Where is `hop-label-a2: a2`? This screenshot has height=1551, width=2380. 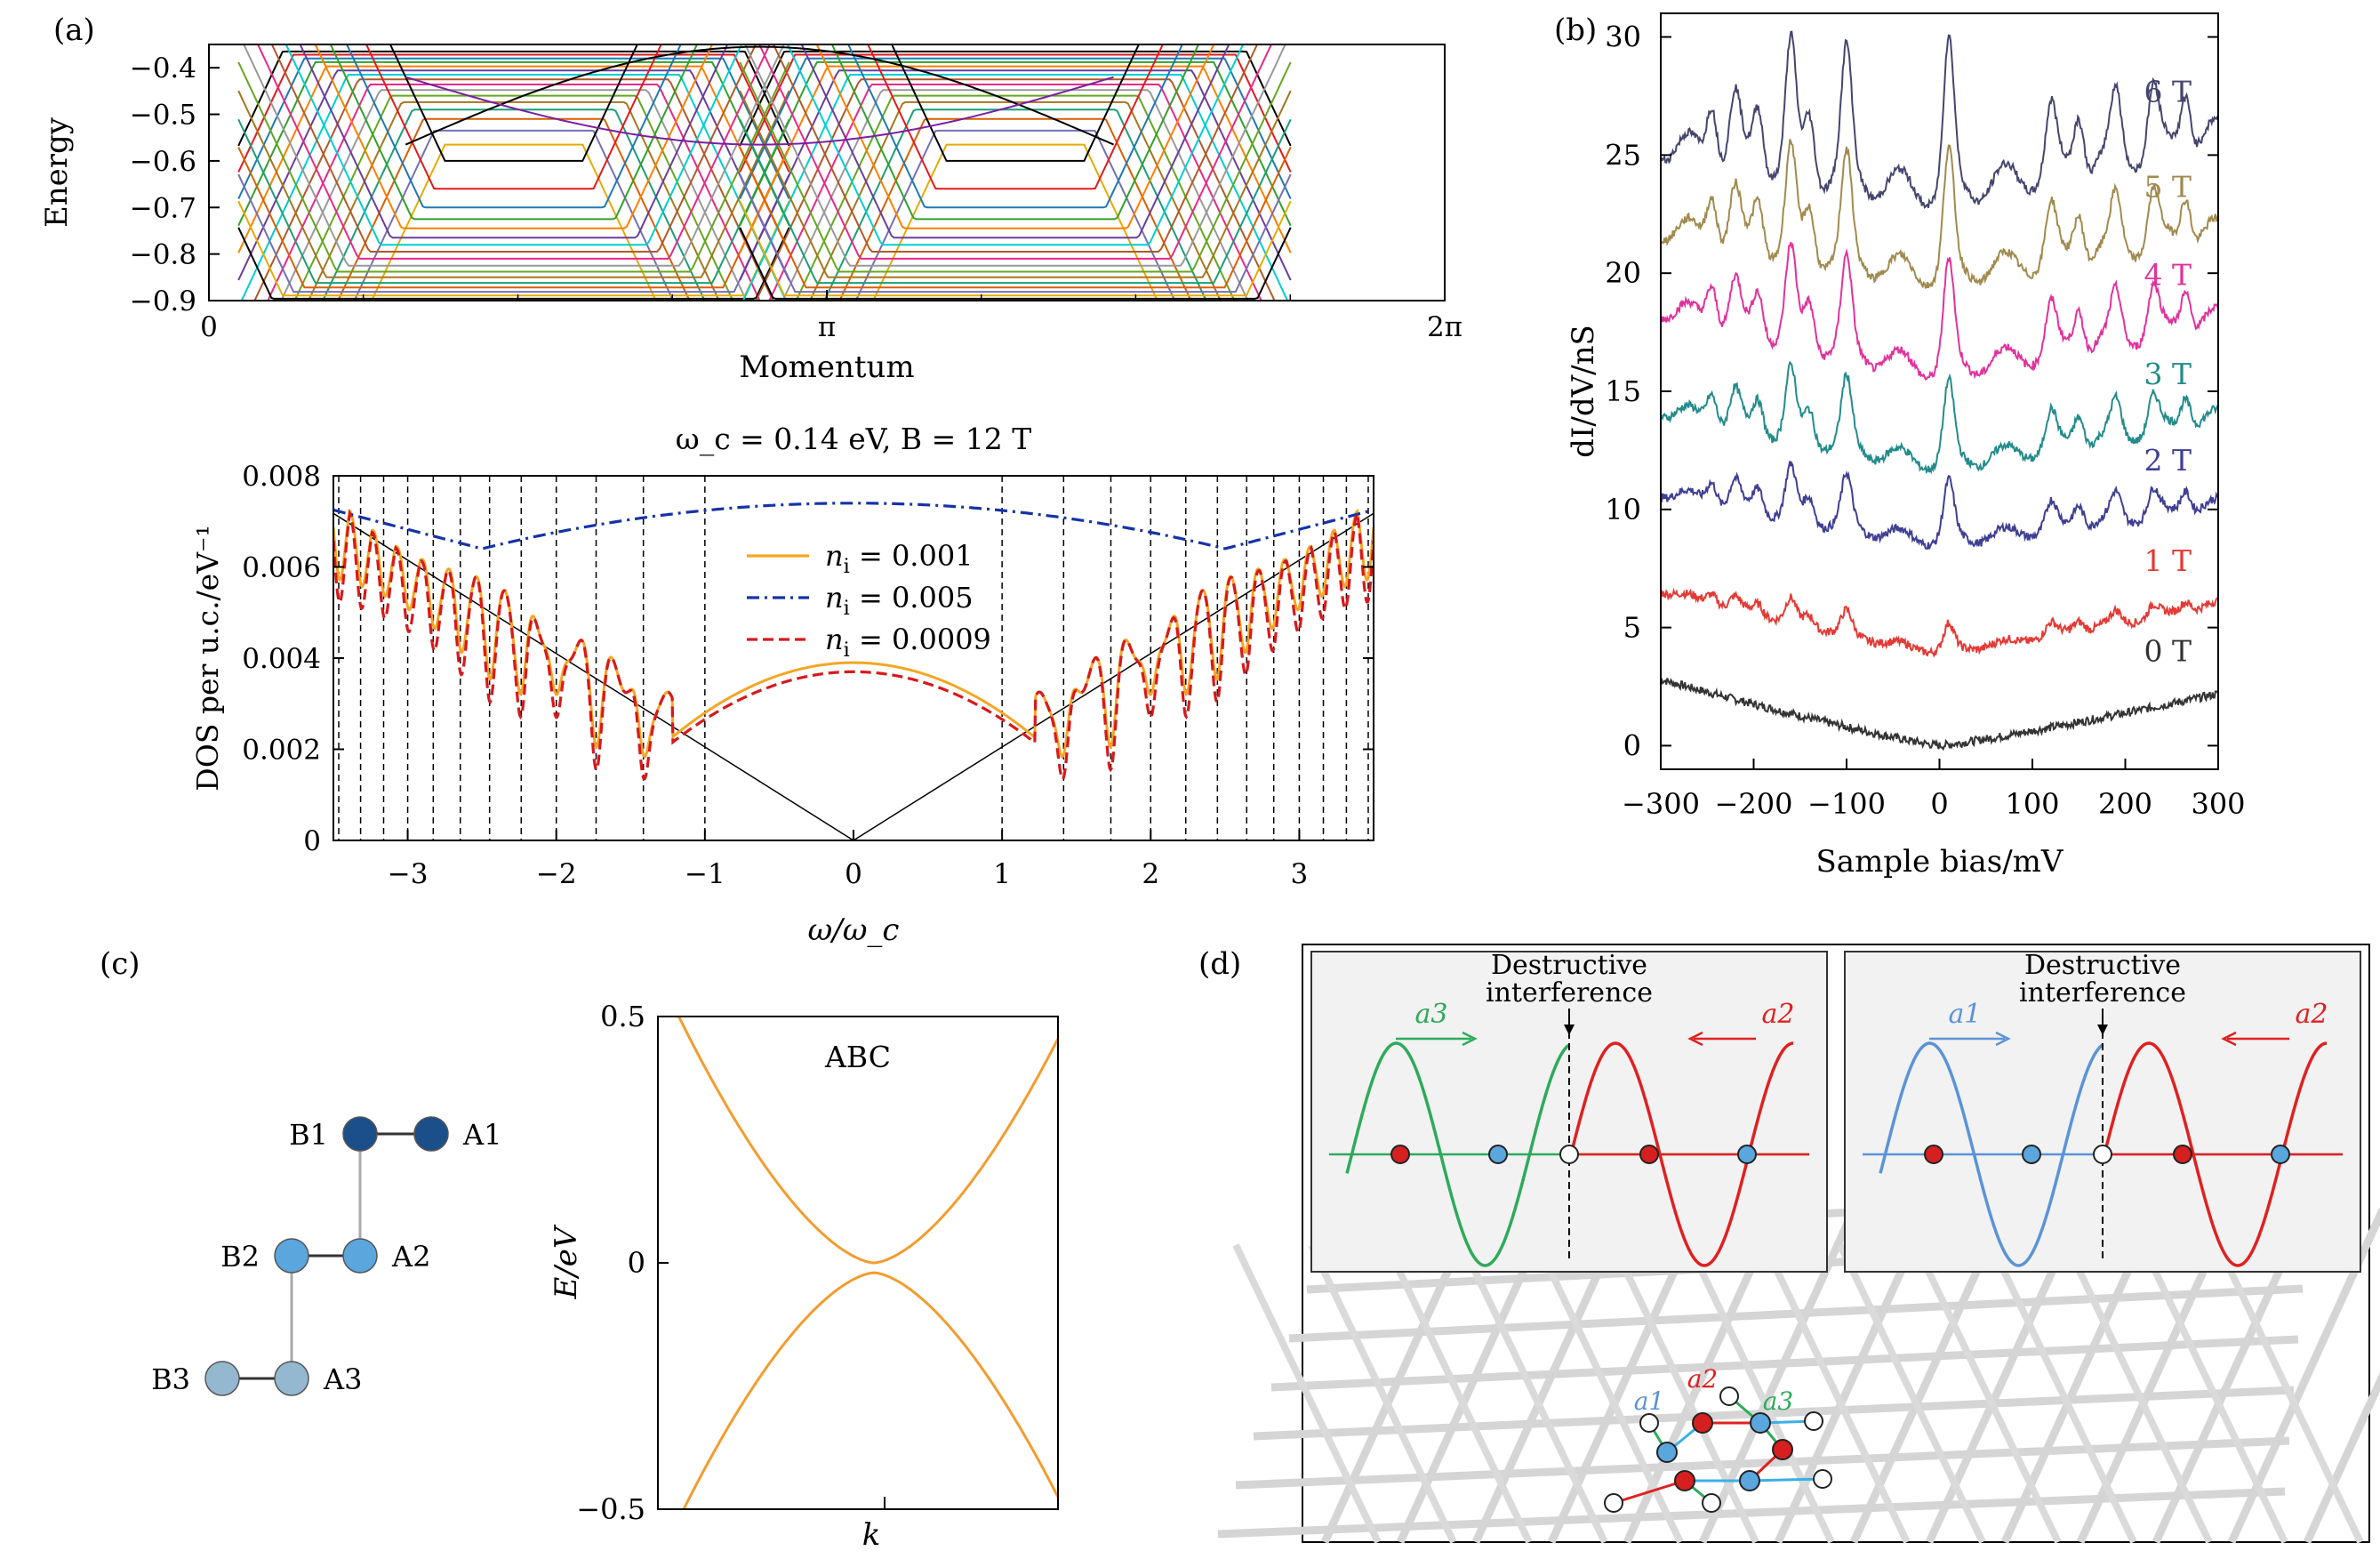
hop-label-a2: a2 is located at coordinates (1703, 1379).